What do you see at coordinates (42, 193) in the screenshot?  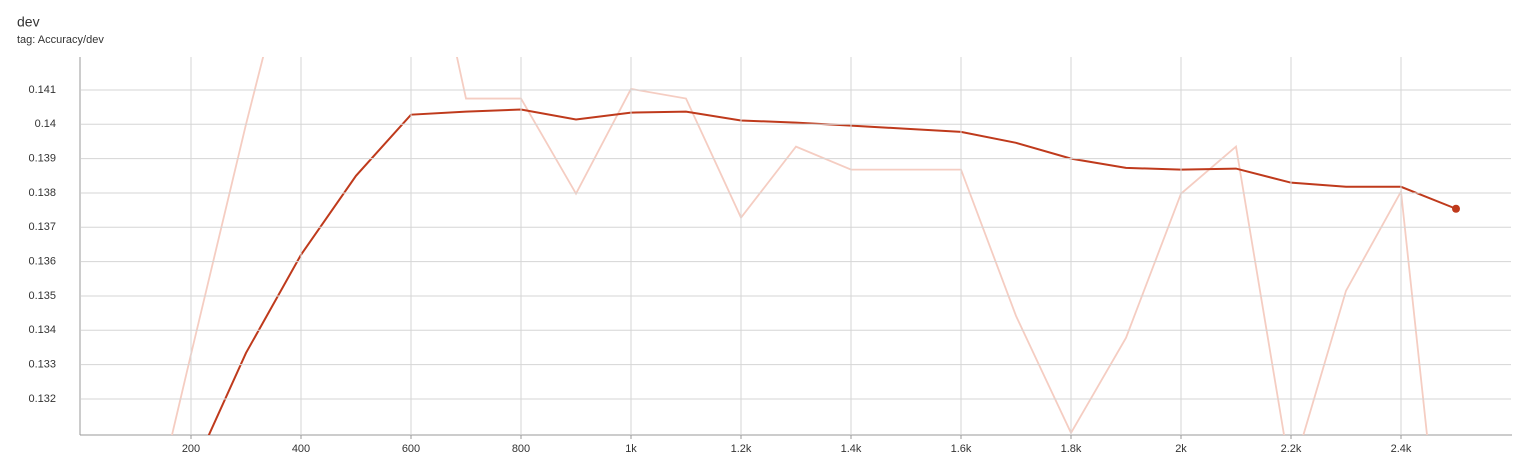 I see `y-tick-label: 0.138` at bounding box center [42, 193].